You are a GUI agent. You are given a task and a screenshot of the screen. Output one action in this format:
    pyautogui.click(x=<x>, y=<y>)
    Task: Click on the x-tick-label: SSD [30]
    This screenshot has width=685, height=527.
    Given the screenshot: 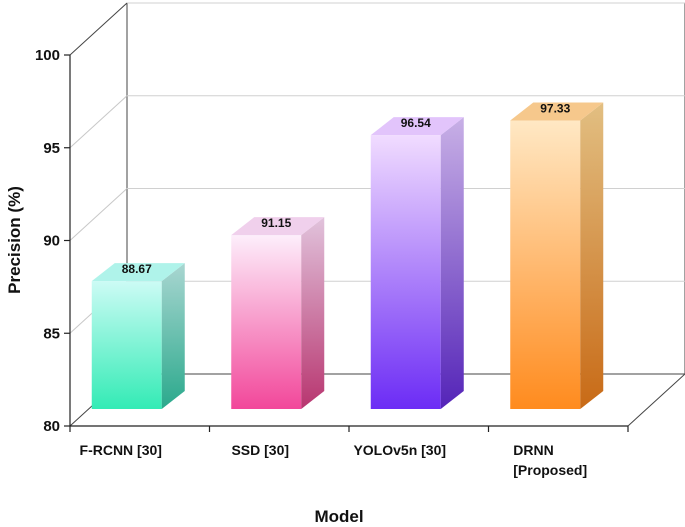 What is the action you would take?
    pyautogui.click(x=260, y=450)
    